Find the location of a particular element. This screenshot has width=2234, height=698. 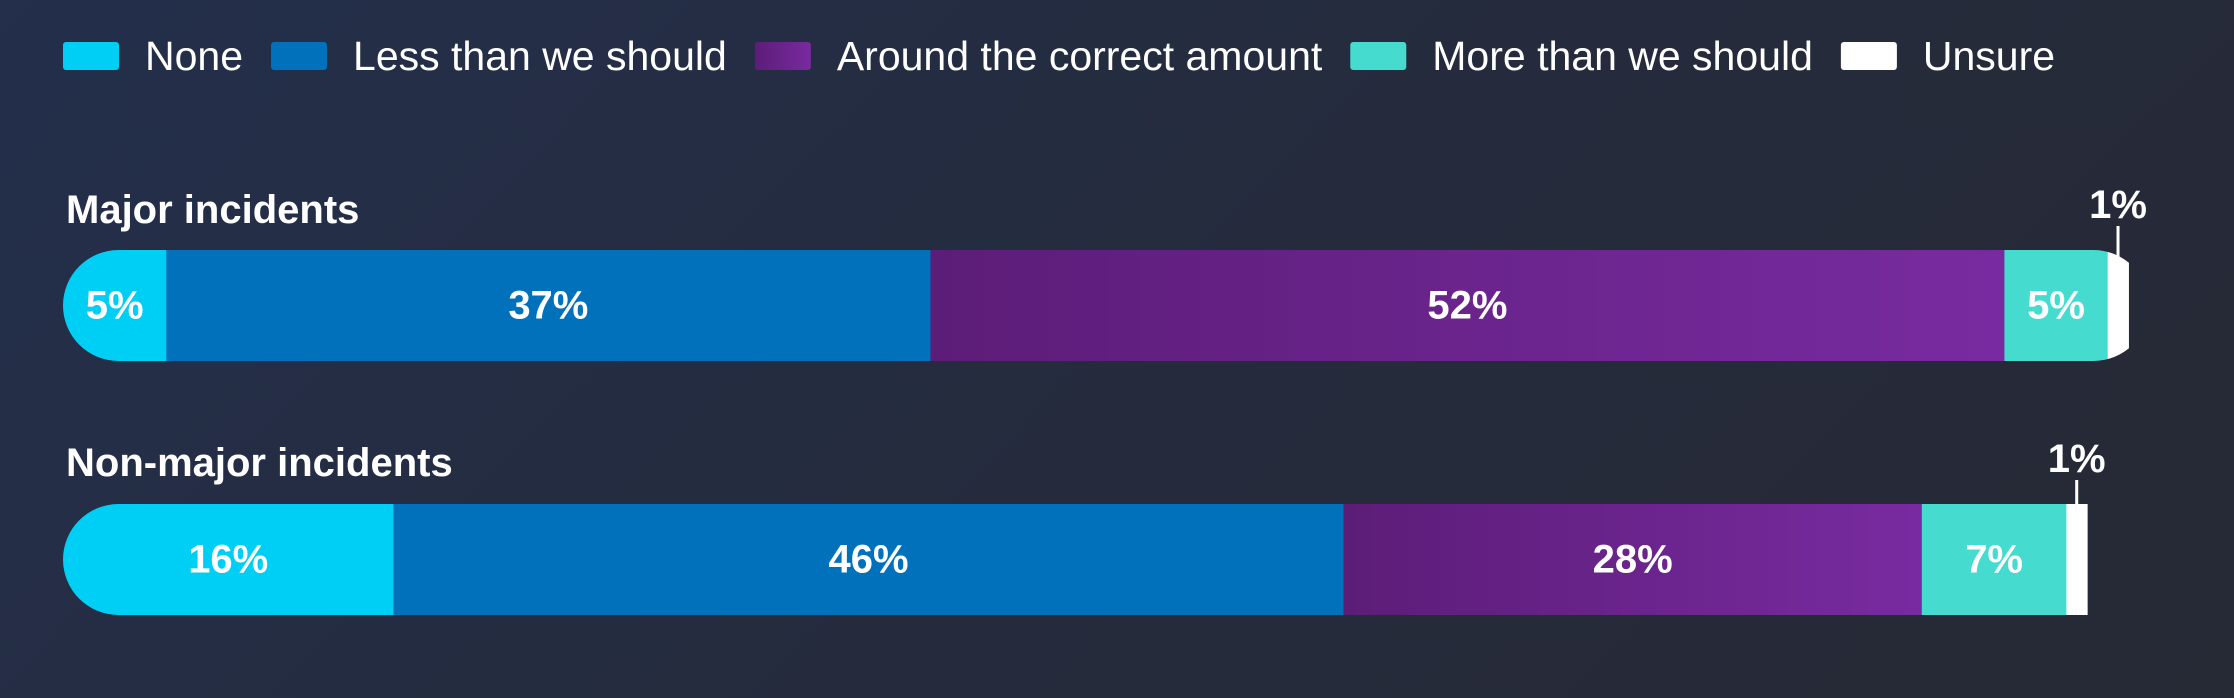

legend-swatch-less-than-we-should is located at coordinates (299, 56).